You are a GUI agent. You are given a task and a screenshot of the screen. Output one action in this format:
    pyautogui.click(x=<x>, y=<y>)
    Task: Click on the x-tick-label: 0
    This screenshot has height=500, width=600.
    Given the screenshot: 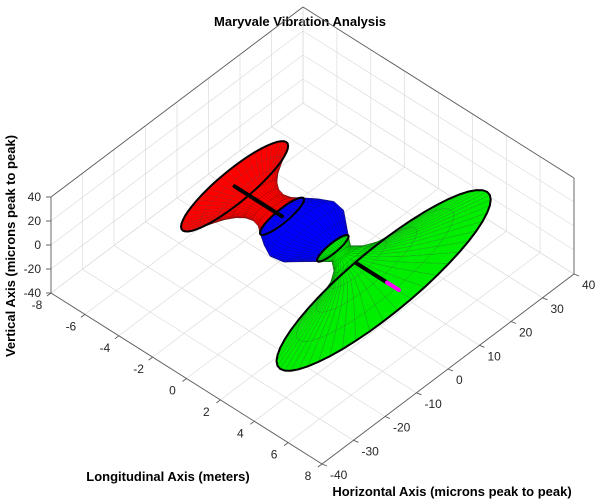 What is the action you would take?
    pyautogui.click(x=172, y=391)
    